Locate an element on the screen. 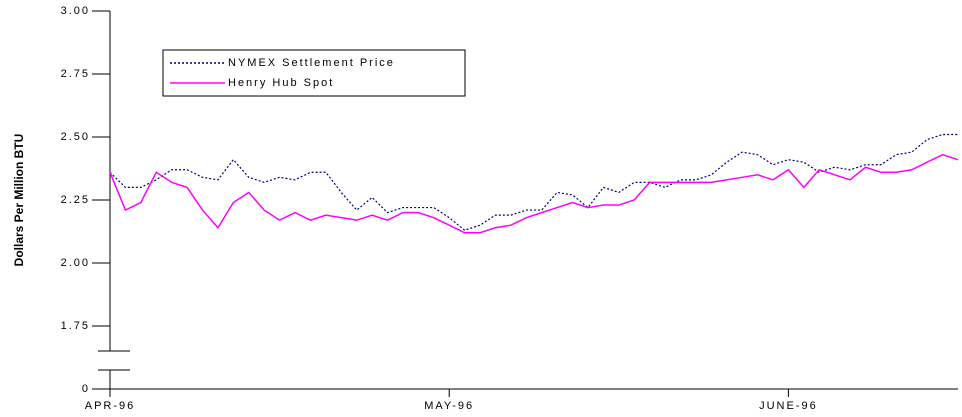 This screenshot has width=962, height=417. y-tick-label: 3.00 is located at coordinates (75, 11).